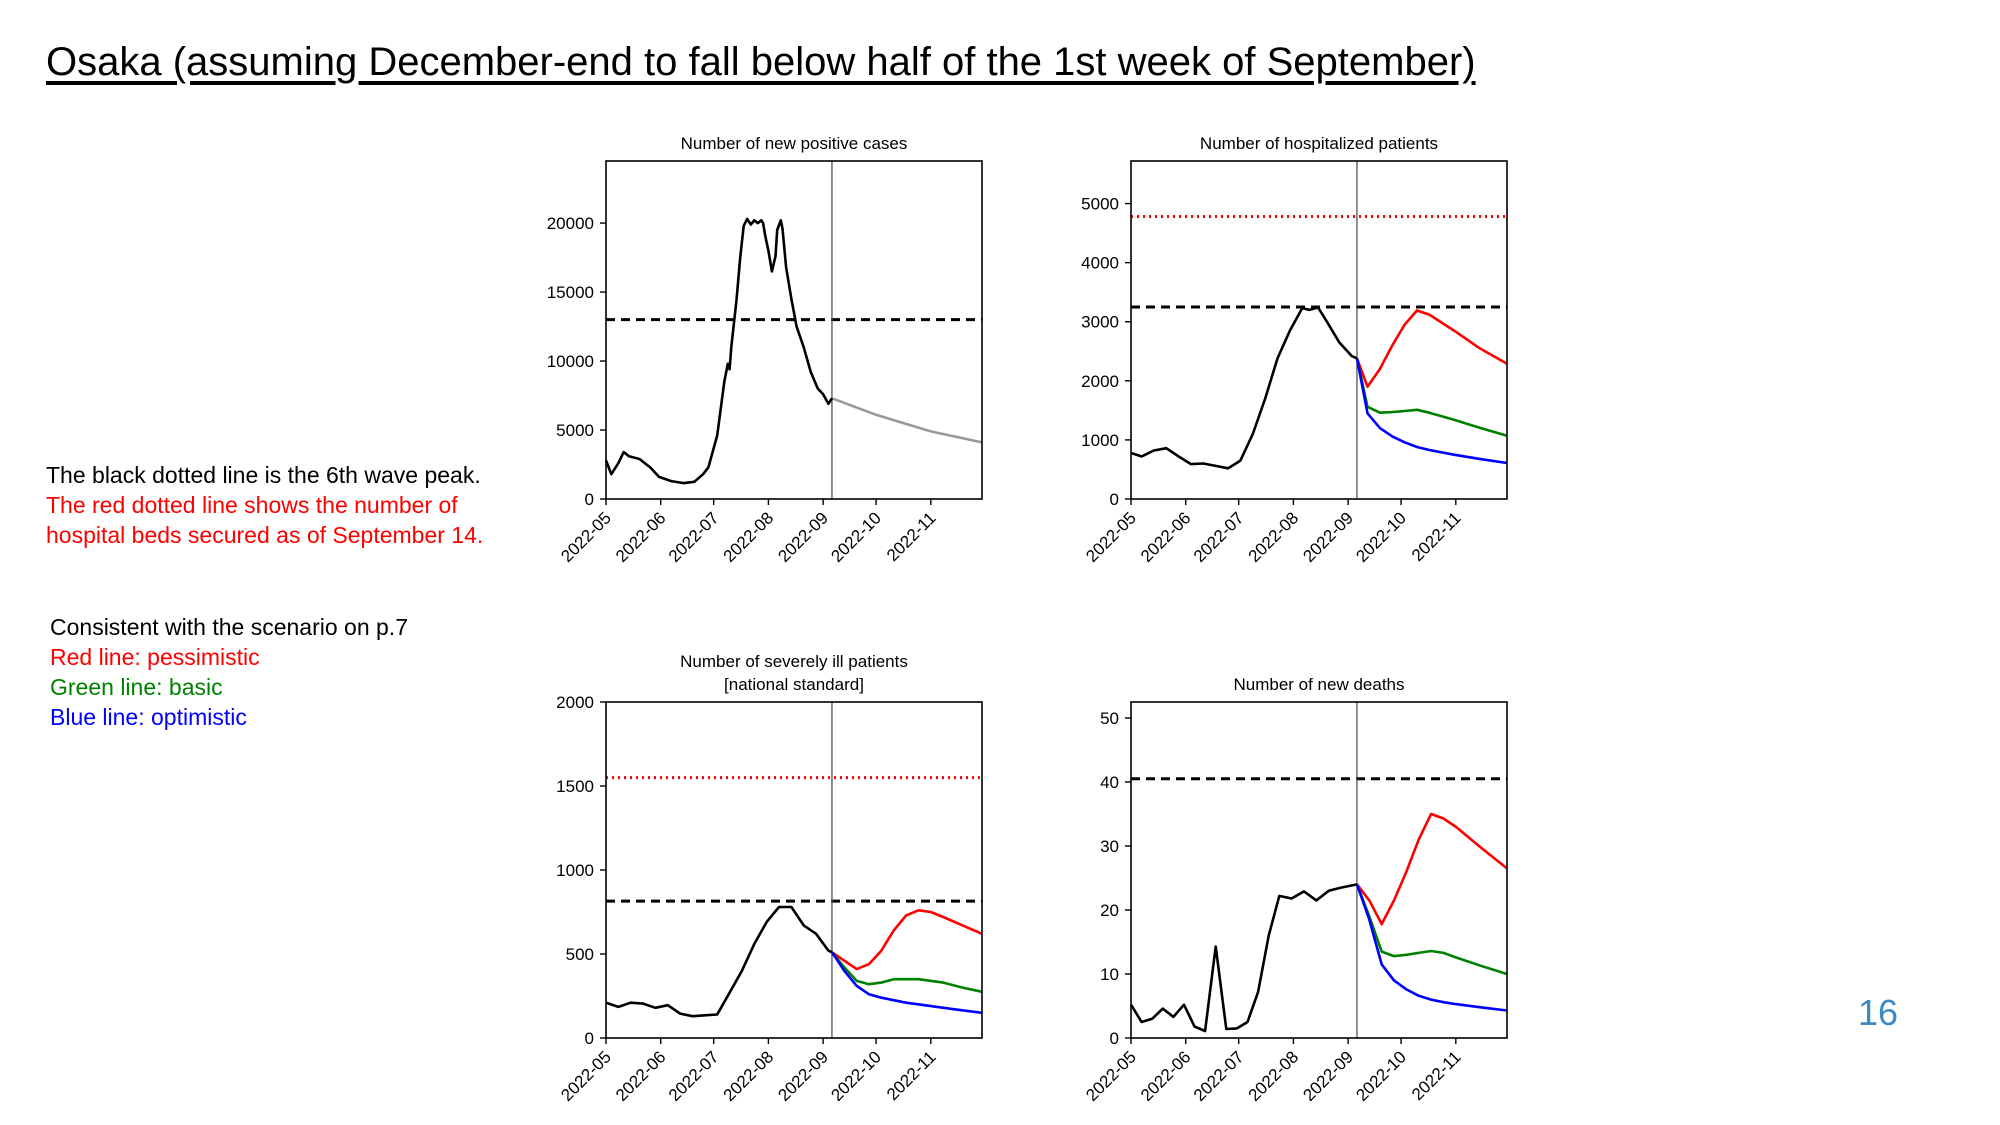  I want to click on y-tick-label: 10000, so click(570, 361).